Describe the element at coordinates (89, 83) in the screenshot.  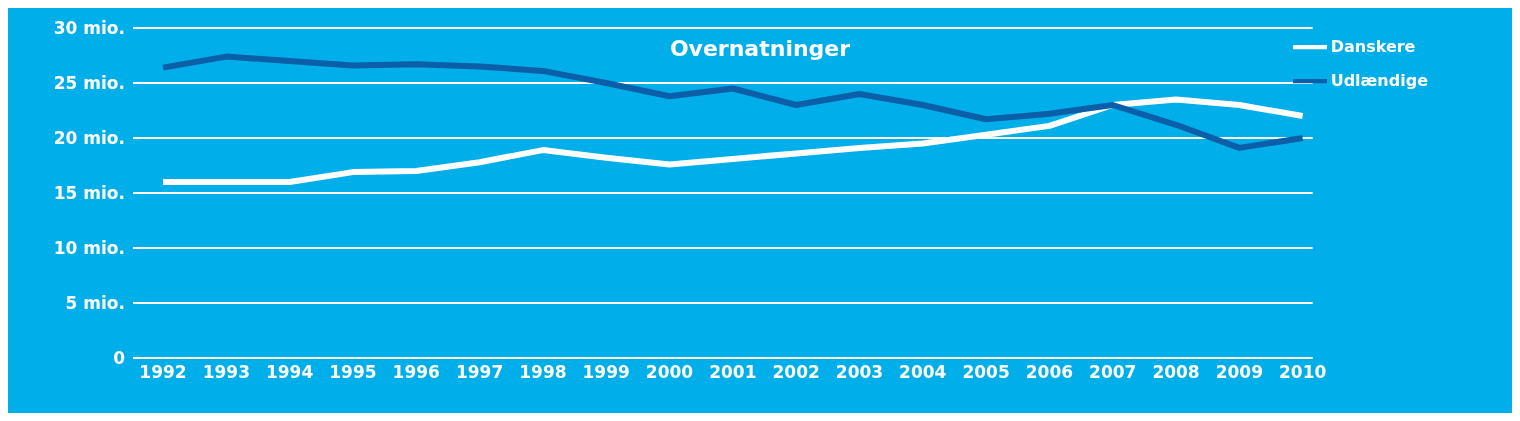
I see `y-tick-label: 25 mio.` at that location.